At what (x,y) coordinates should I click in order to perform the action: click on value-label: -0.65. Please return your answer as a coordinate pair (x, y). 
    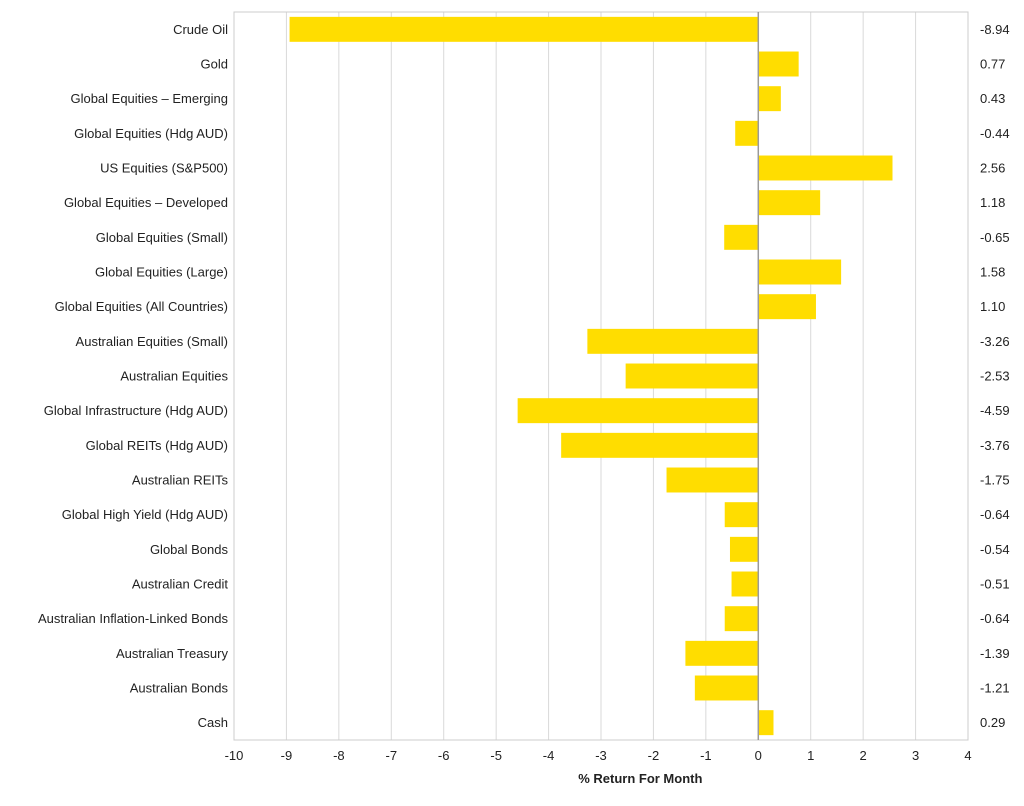
    Looking at the image, I should click on (995, 237).